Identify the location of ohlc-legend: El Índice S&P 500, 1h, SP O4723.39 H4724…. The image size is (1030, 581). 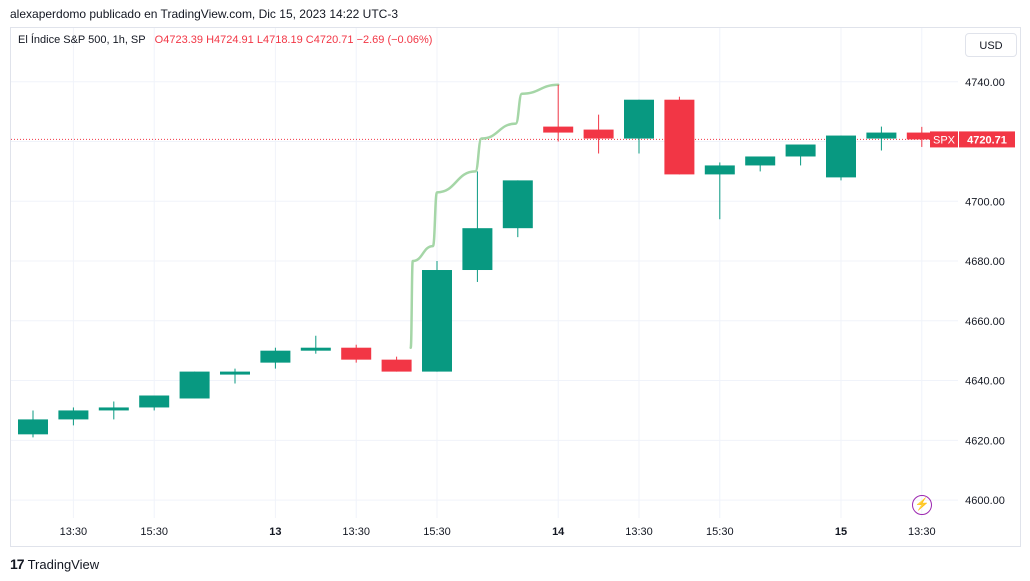
(225, 40).